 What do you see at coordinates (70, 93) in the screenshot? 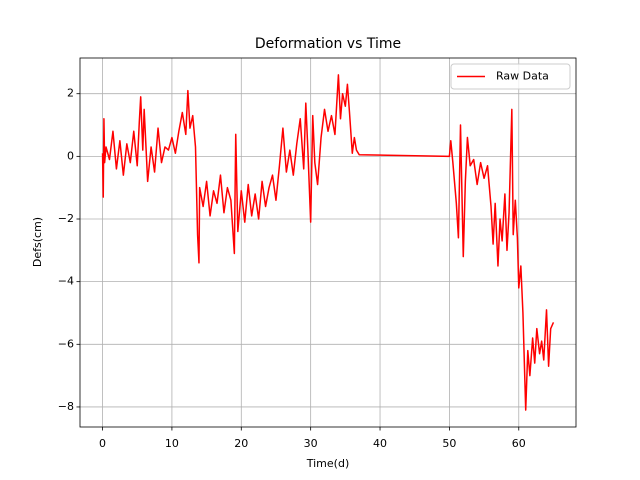
I see `y-tick-label: 2` at bounding box center [70, 93].